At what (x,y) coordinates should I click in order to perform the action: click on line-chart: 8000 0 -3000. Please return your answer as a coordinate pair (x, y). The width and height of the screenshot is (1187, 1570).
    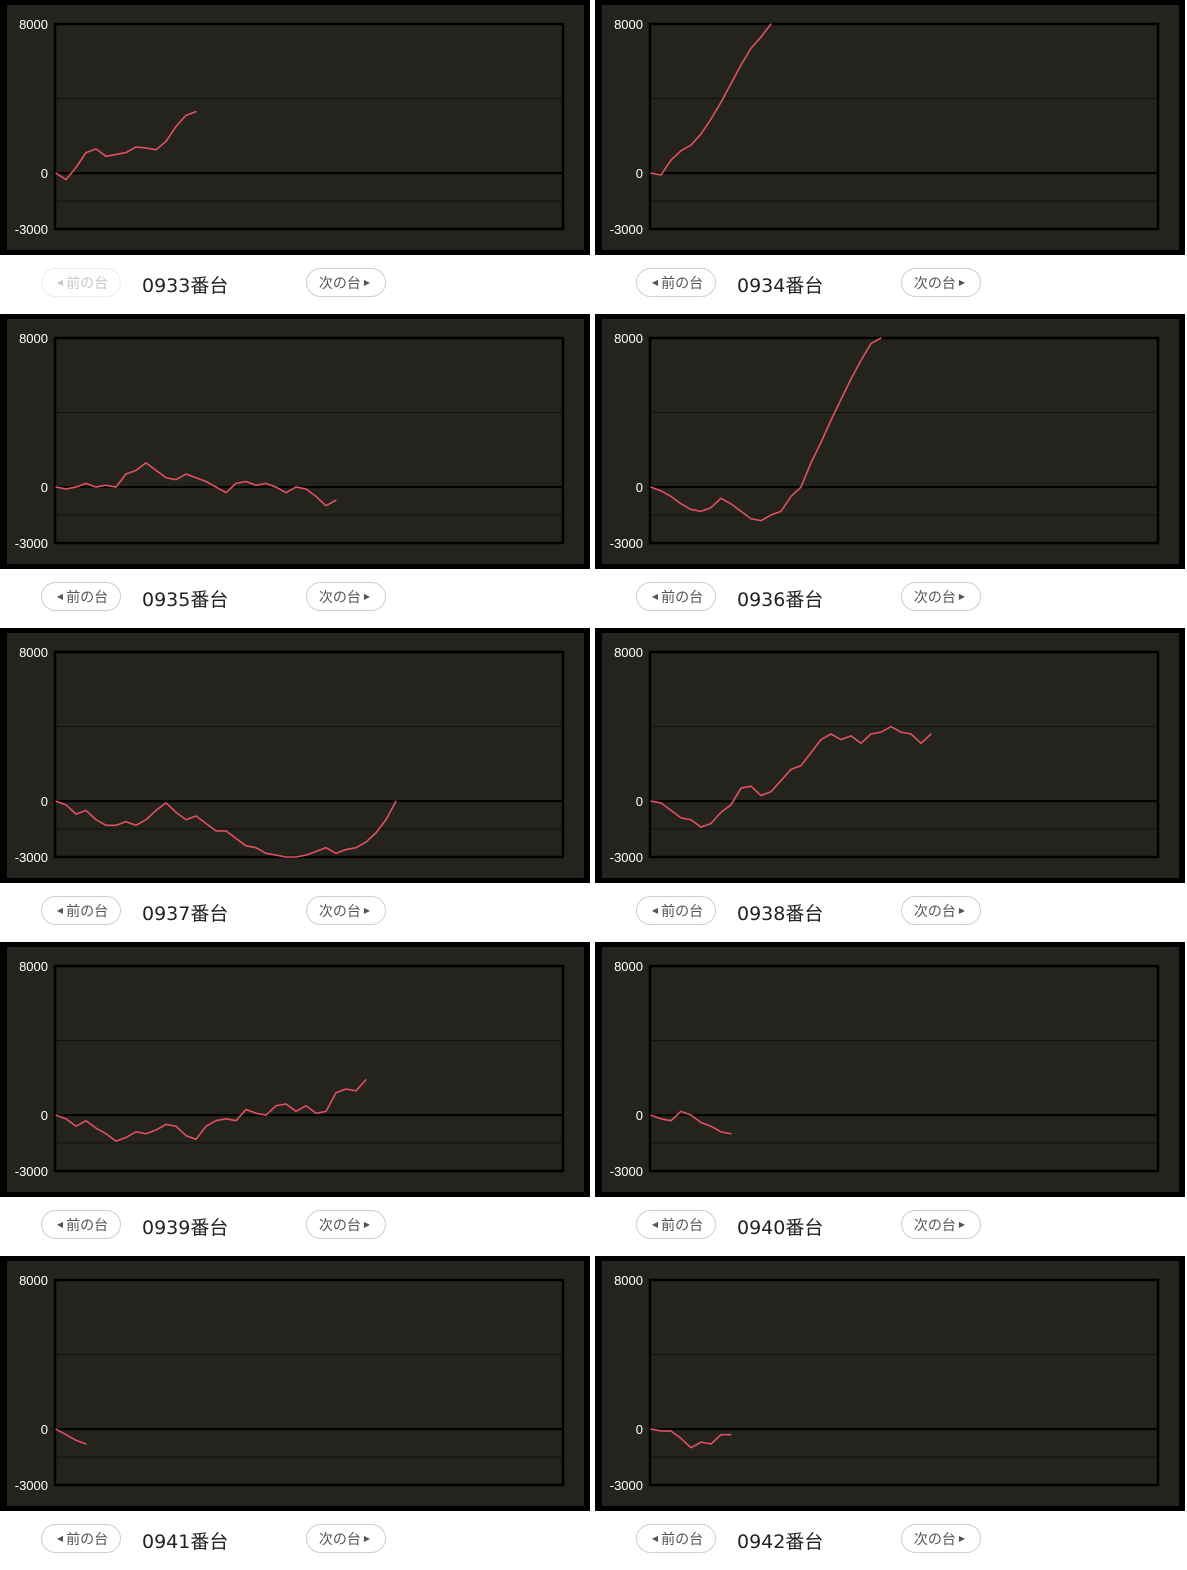
    Looking at the image, I should click on (890, 127).